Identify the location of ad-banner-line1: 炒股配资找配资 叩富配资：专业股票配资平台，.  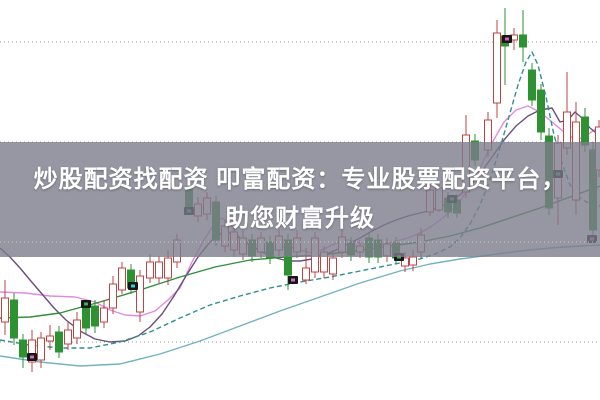
(300, 179).